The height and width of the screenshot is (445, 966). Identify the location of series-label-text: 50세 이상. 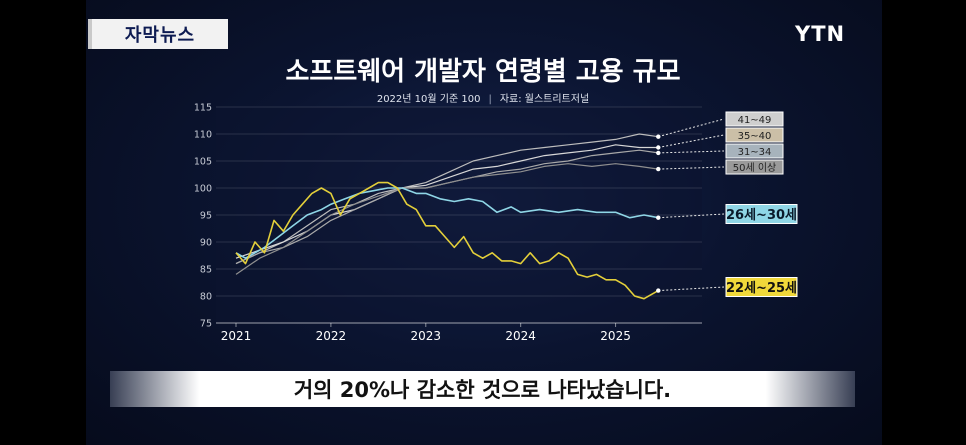
(755, 168).